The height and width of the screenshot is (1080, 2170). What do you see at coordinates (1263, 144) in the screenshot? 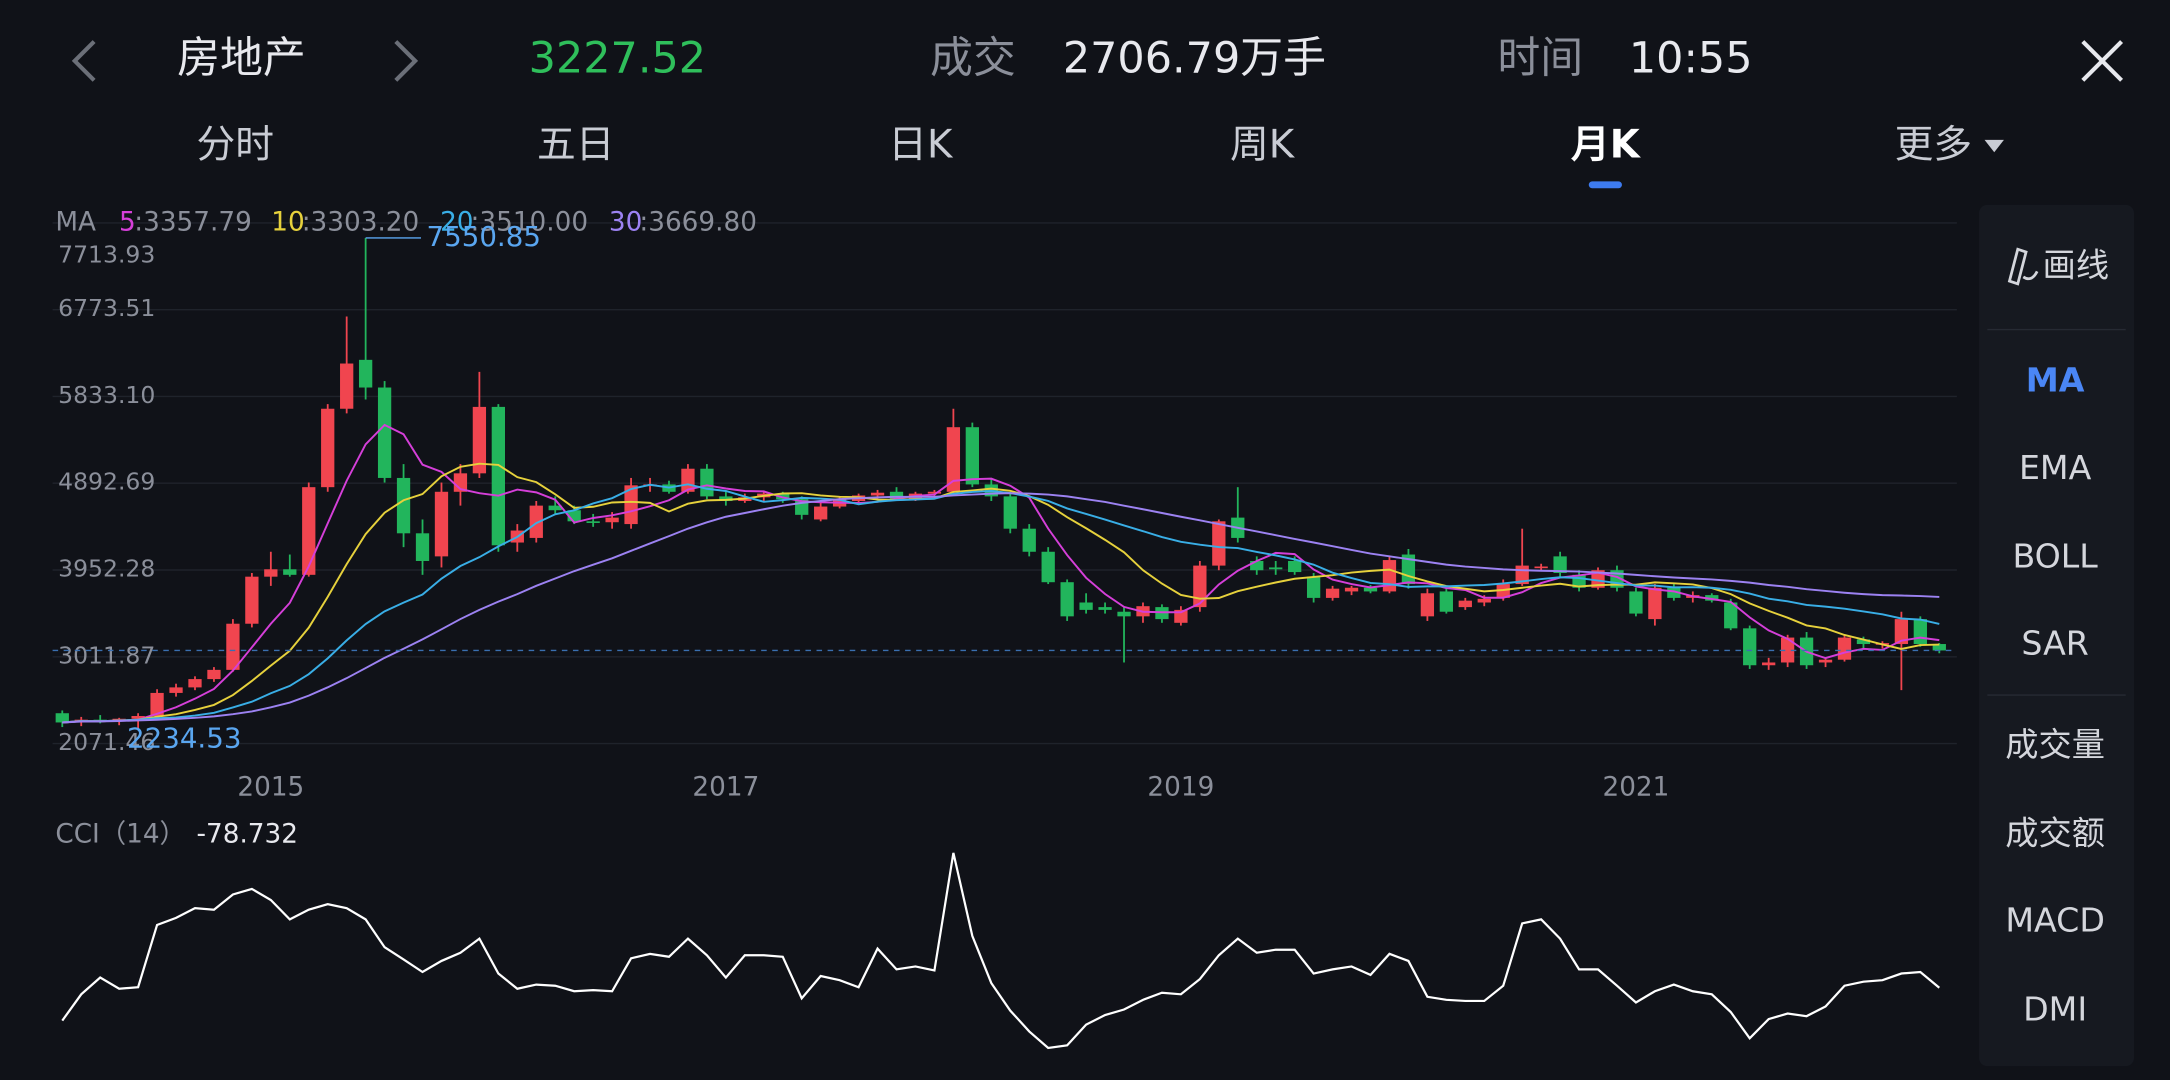
I see `tab: 周K` at bounding box center [1263, 144].